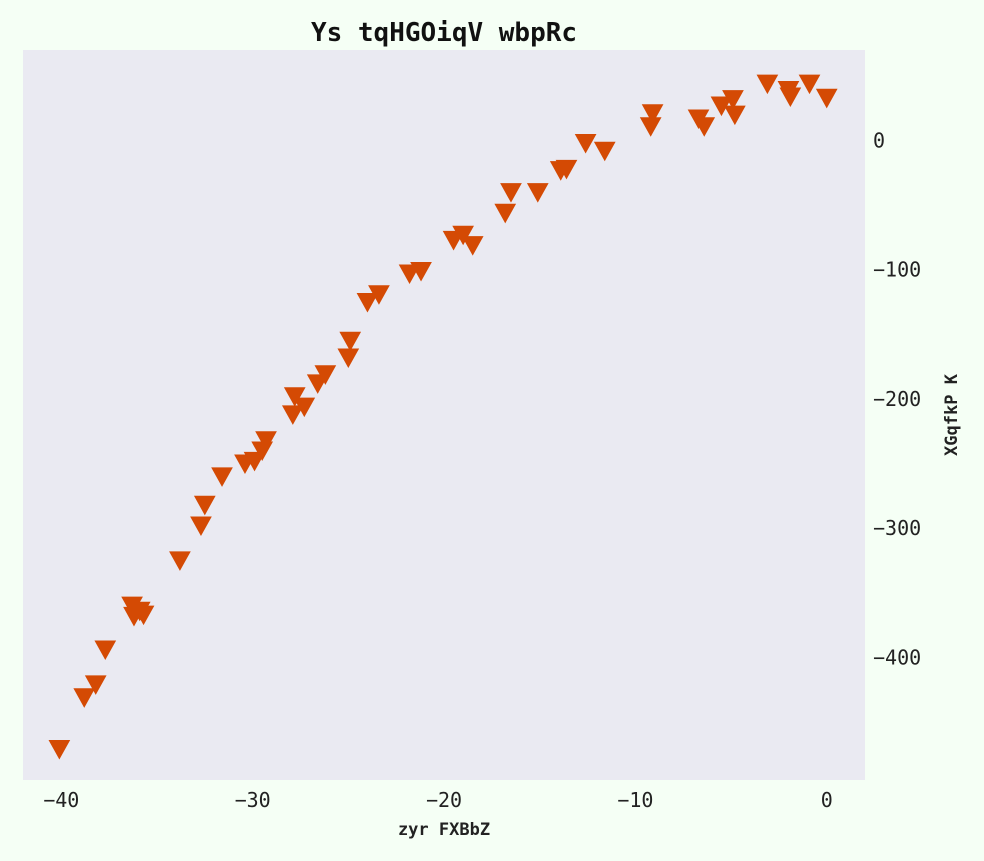 This screenshot has height=861, width=984. What do you see at coordinates (444, 33) in the screenshot?
I see `chart-title: Ys tqHGOiqV wbpRc` at bounding box center [444, 33].